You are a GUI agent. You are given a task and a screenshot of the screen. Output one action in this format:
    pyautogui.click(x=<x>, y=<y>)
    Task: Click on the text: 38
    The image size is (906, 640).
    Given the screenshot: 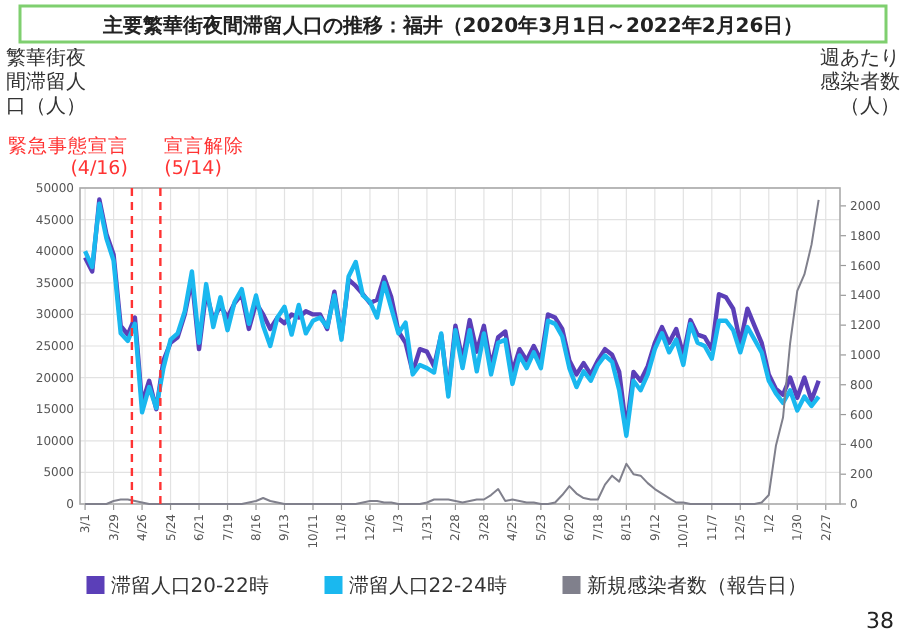 What is the action you would take?
    pyautogui.click(x=880, y=621)
    